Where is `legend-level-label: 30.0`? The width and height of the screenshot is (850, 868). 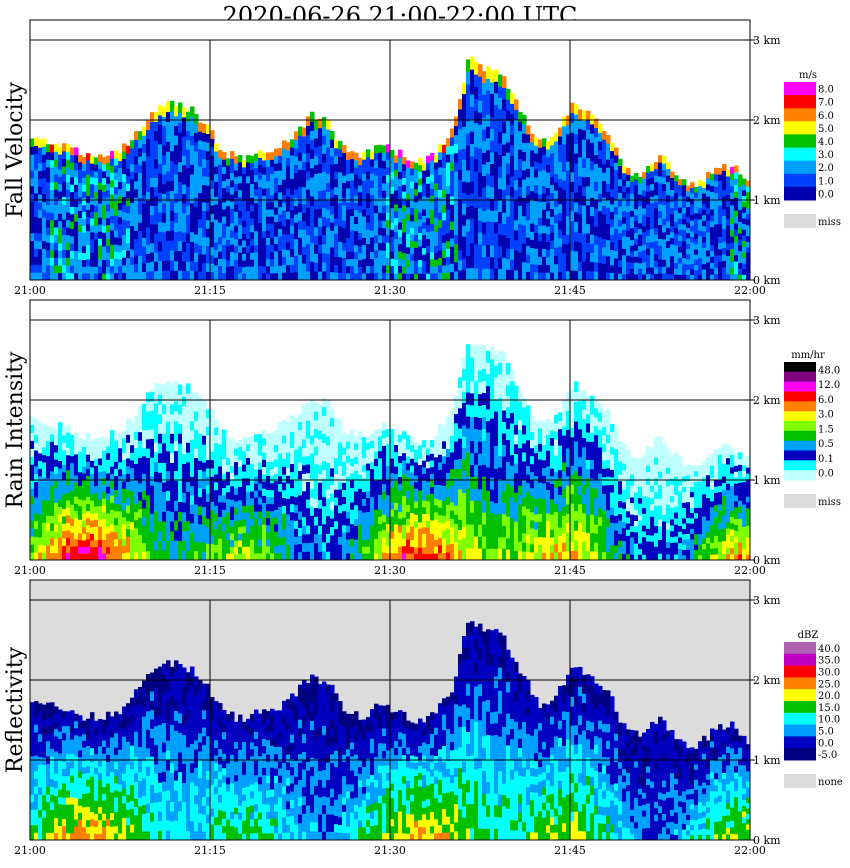 legend-level-label: 30.0 is located at coordinates (829, 673).